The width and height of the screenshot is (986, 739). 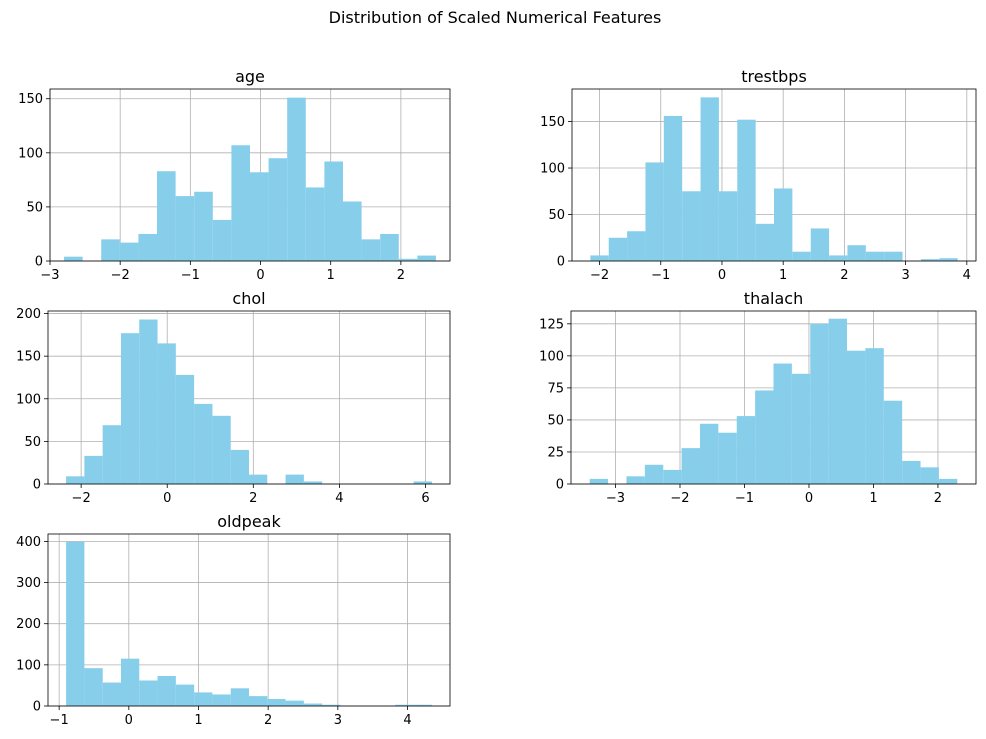 What do you see at coordinates (233, 620) in the screenshot?
I see `panel-oldpeak: −1 0 1 2 3 4 0 100 200 300 400 oldpeak` at bounding box center [233, 620].